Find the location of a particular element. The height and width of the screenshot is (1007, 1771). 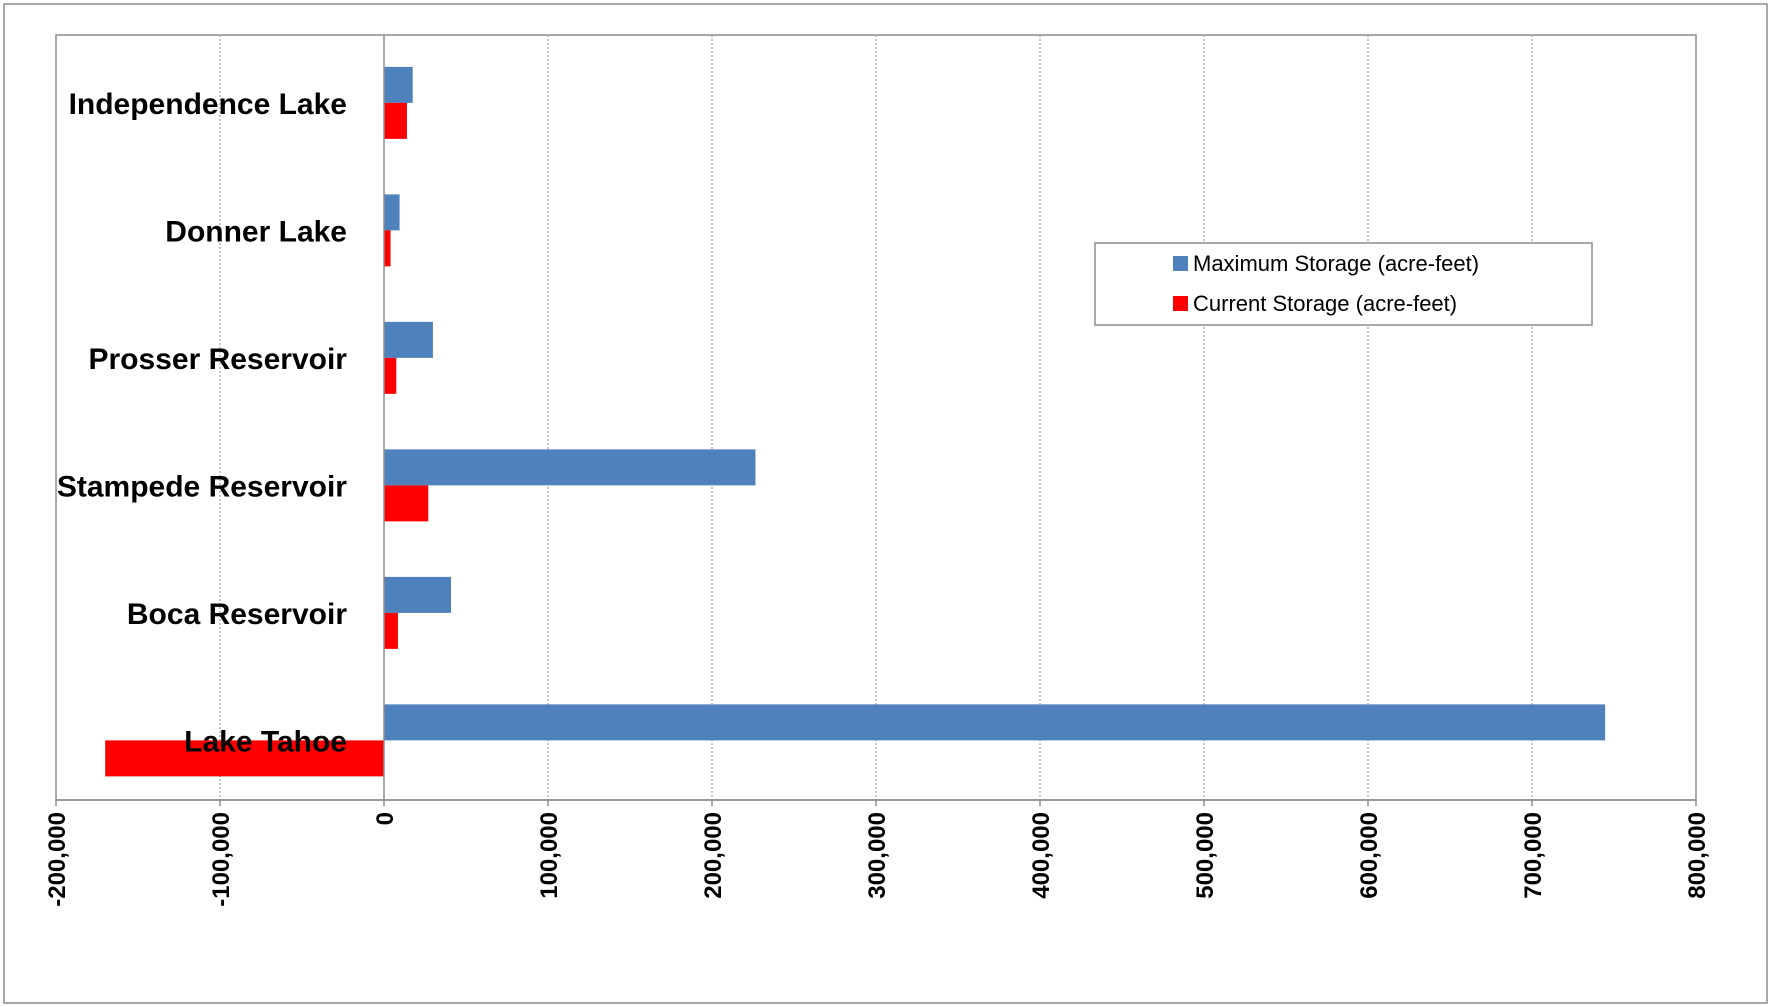

category-label: Independence Lake is located at coordinates (208, 104).